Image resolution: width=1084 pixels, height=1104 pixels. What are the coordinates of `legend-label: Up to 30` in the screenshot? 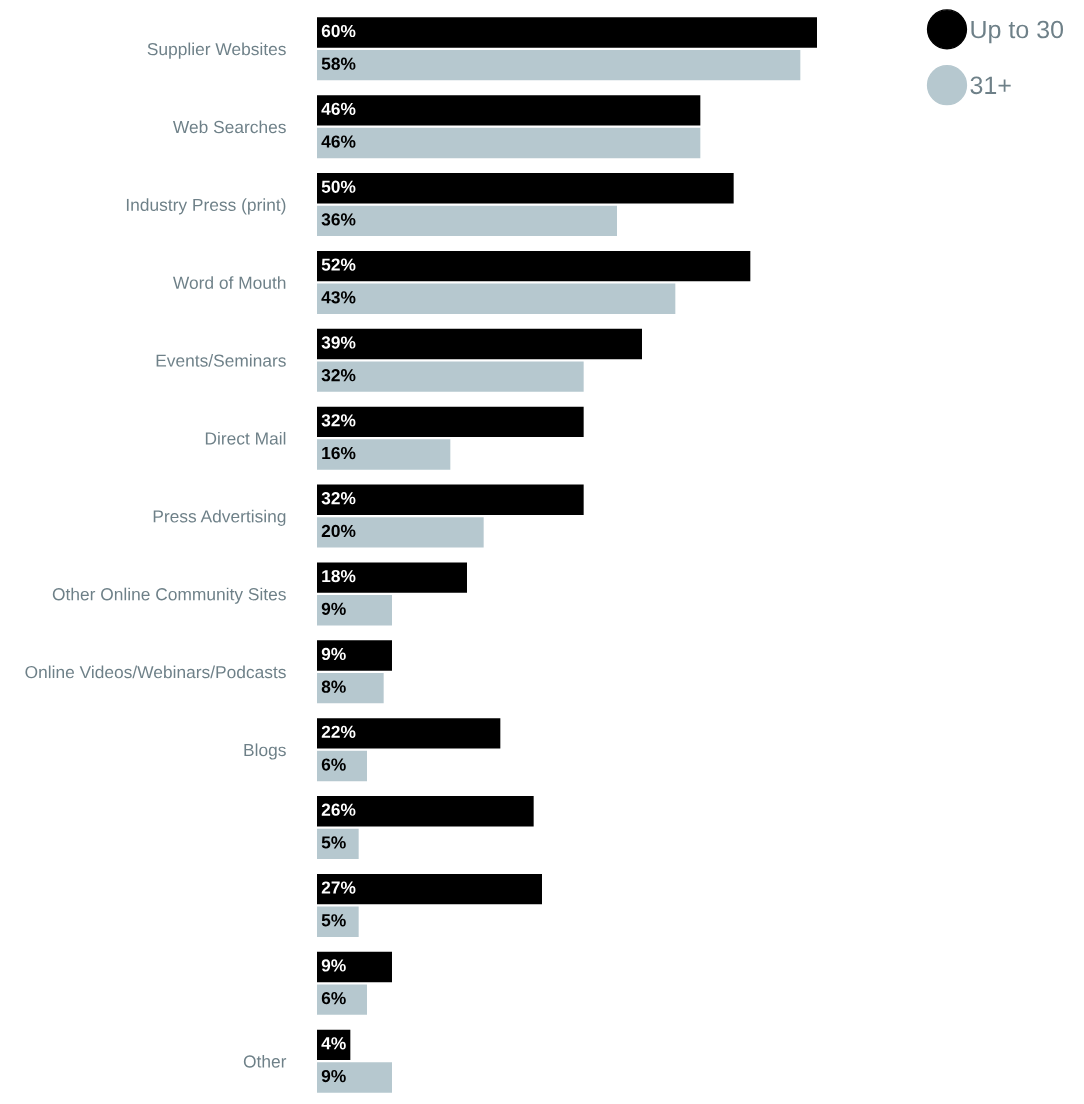 It's located at (1017, 32).